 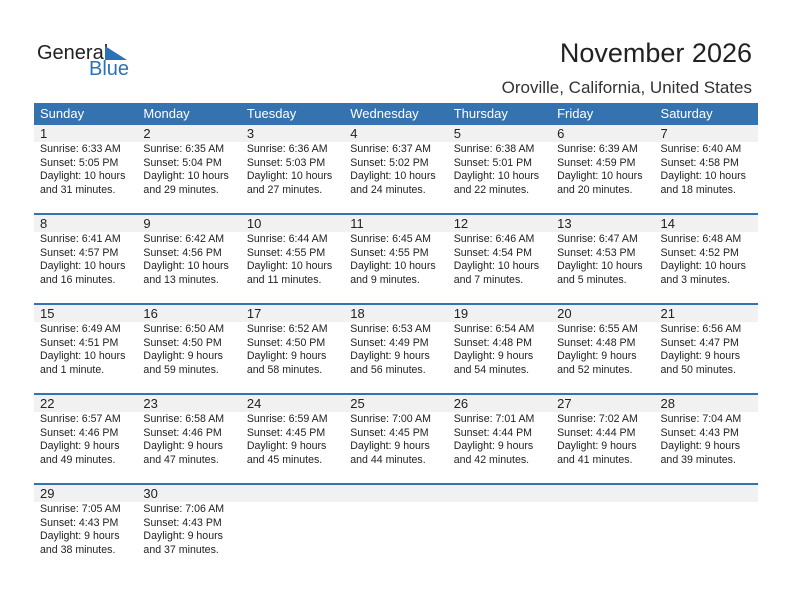 I want to click on day-number: 28, so click(x=706, y=403).